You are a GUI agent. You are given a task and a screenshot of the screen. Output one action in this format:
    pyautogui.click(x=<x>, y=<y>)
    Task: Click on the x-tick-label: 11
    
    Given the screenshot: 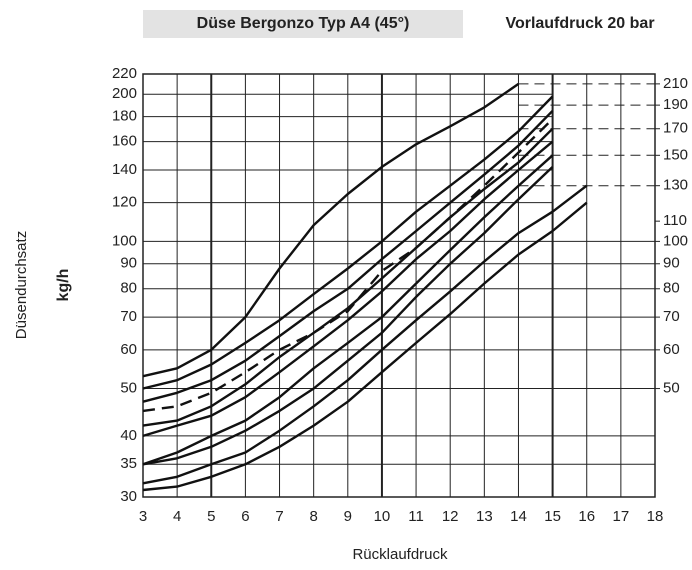 What is the action you would take?
    pyautogui.click(x=416, y=516)
    